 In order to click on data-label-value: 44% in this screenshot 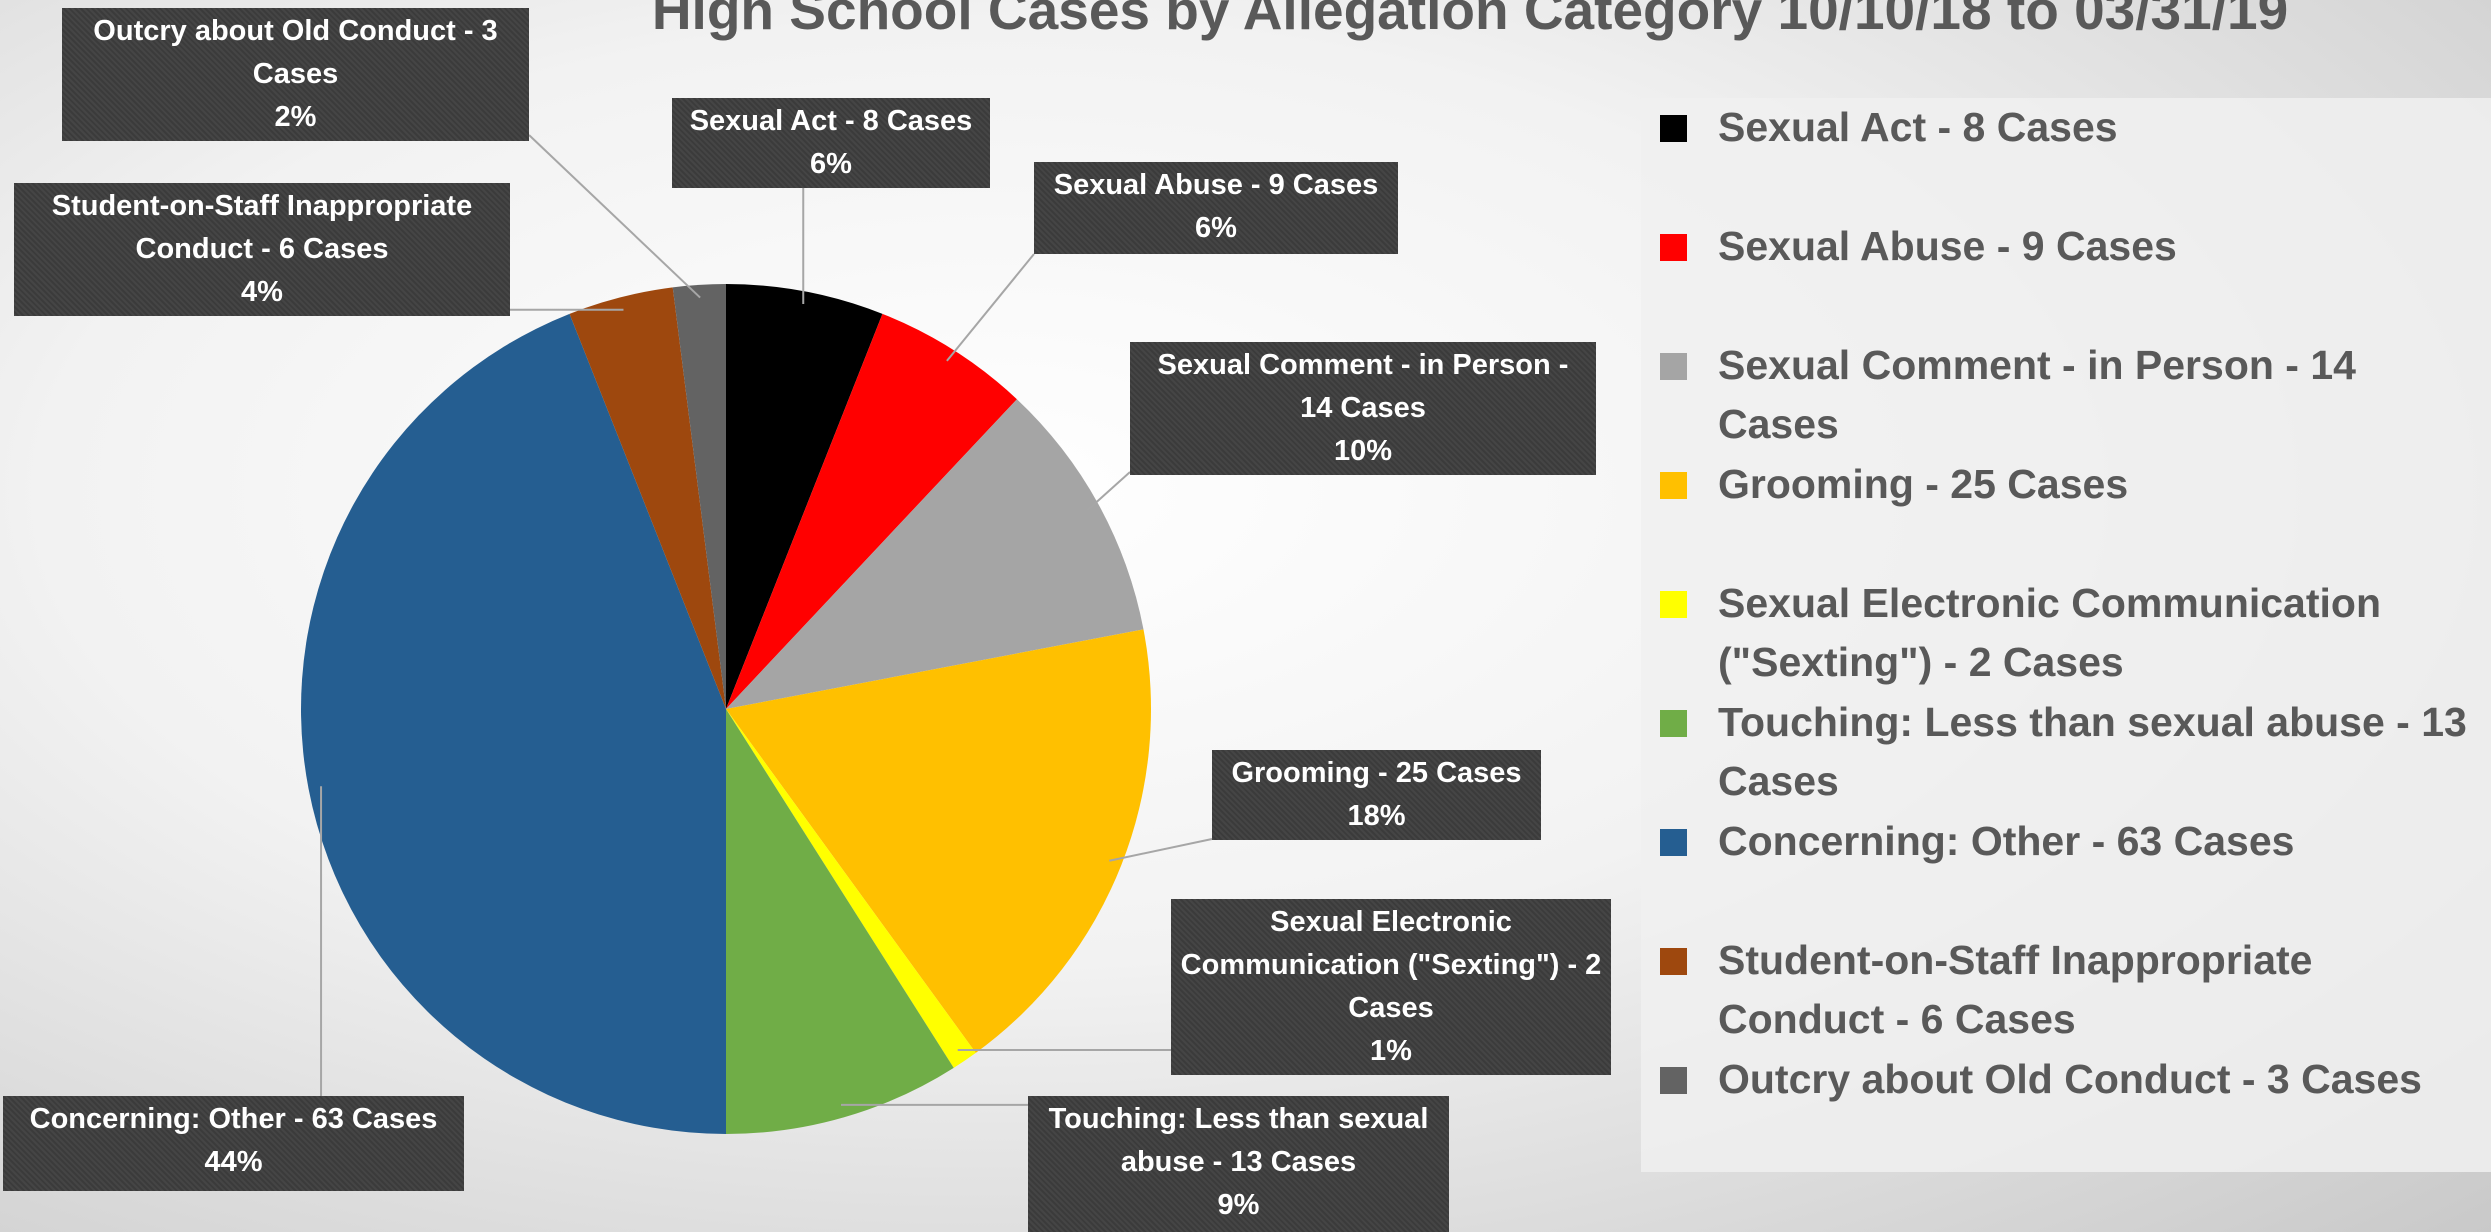, I will do `click(233, 1162)`.